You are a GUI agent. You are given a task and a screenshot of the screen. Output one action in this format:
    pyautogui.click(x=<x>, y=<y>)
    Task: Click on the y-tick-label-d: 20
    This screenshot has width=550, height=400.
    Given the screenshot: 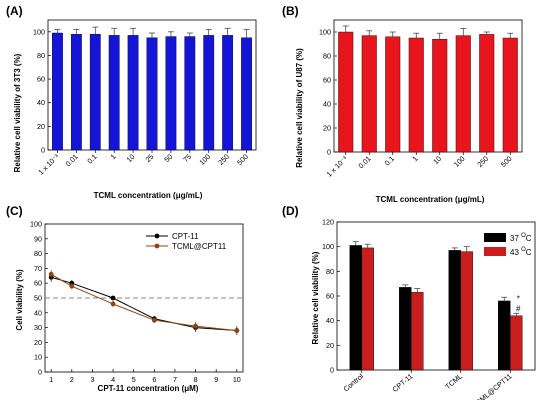 What is the action you would take?
    pyautogui.click(x=330, y=345)
    